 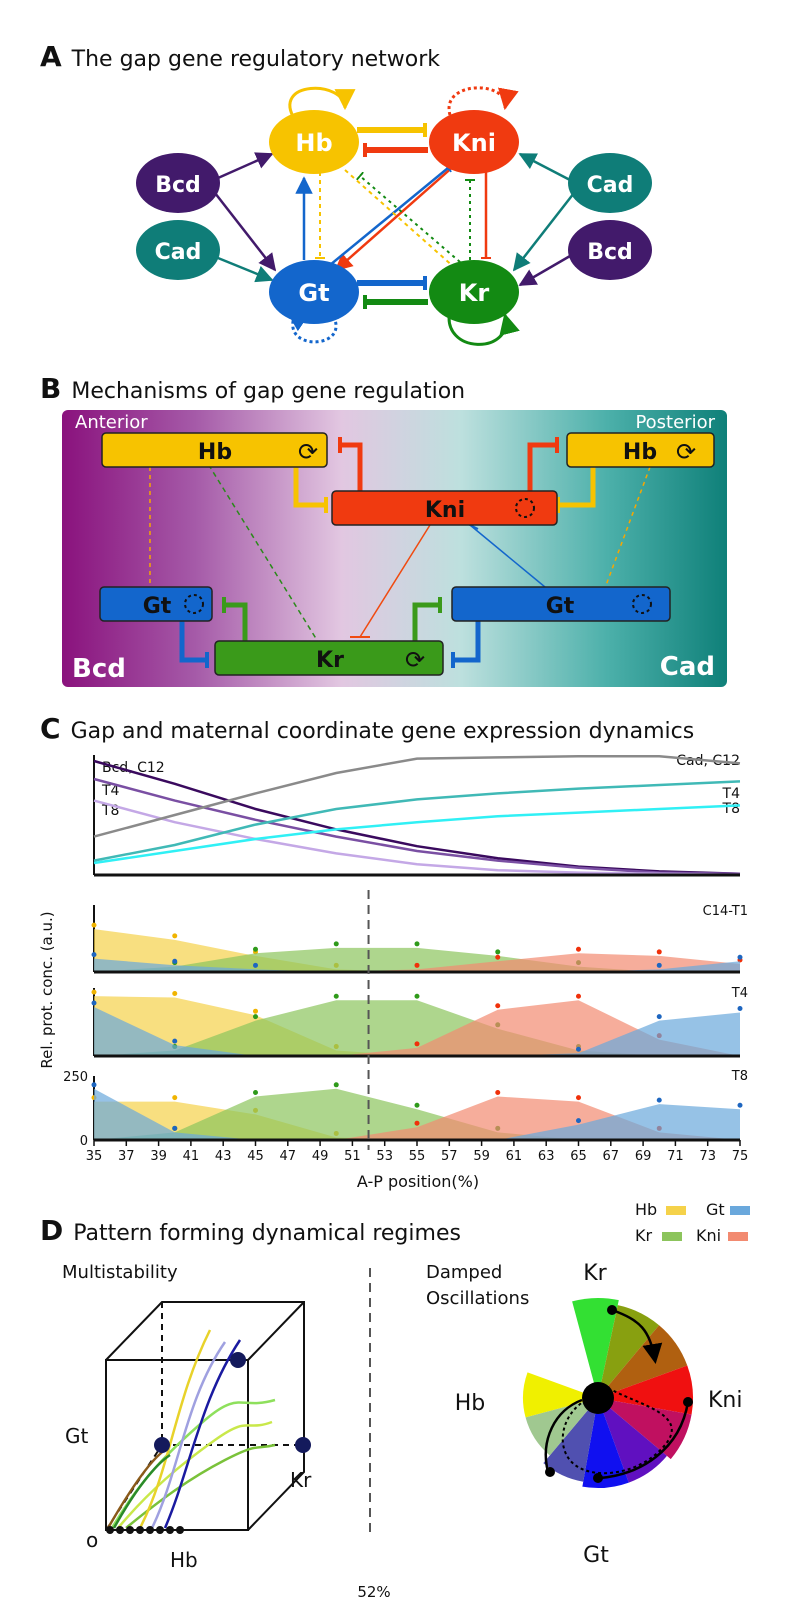 What do you see at coordinates (474, 292) in the screenshot?
I see `node-kr: Kr` at bounding box center [474, 292].